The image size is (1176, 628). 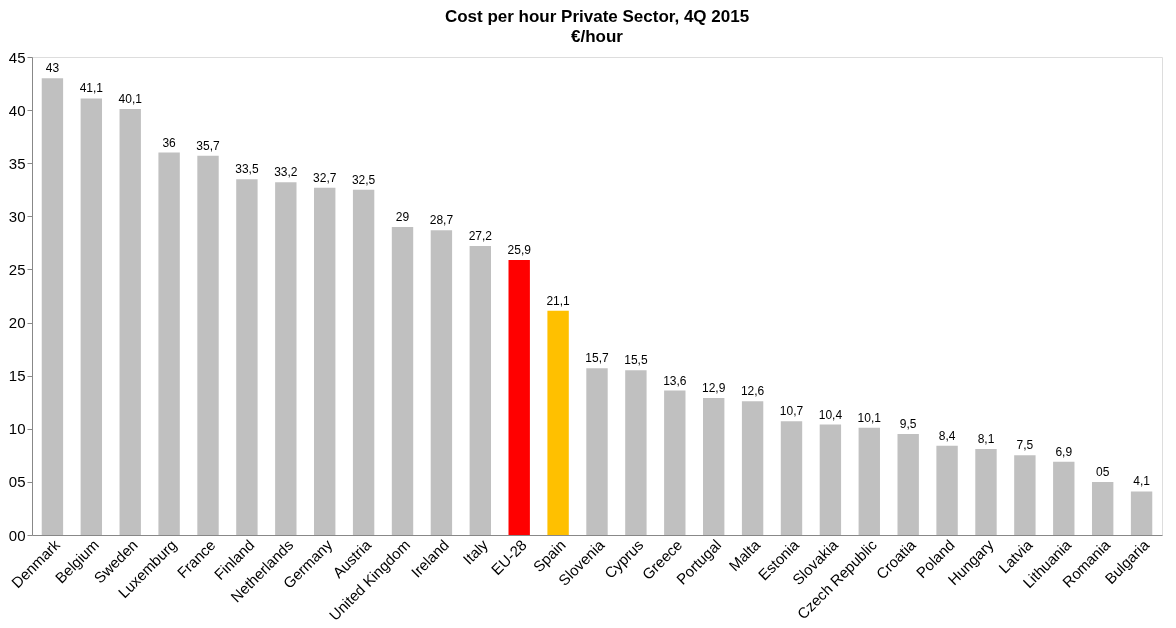 What do you see at coordinates (363, 179) in the screenshot?
I see `data-label: 32,5` at bounding box center [363, 179].